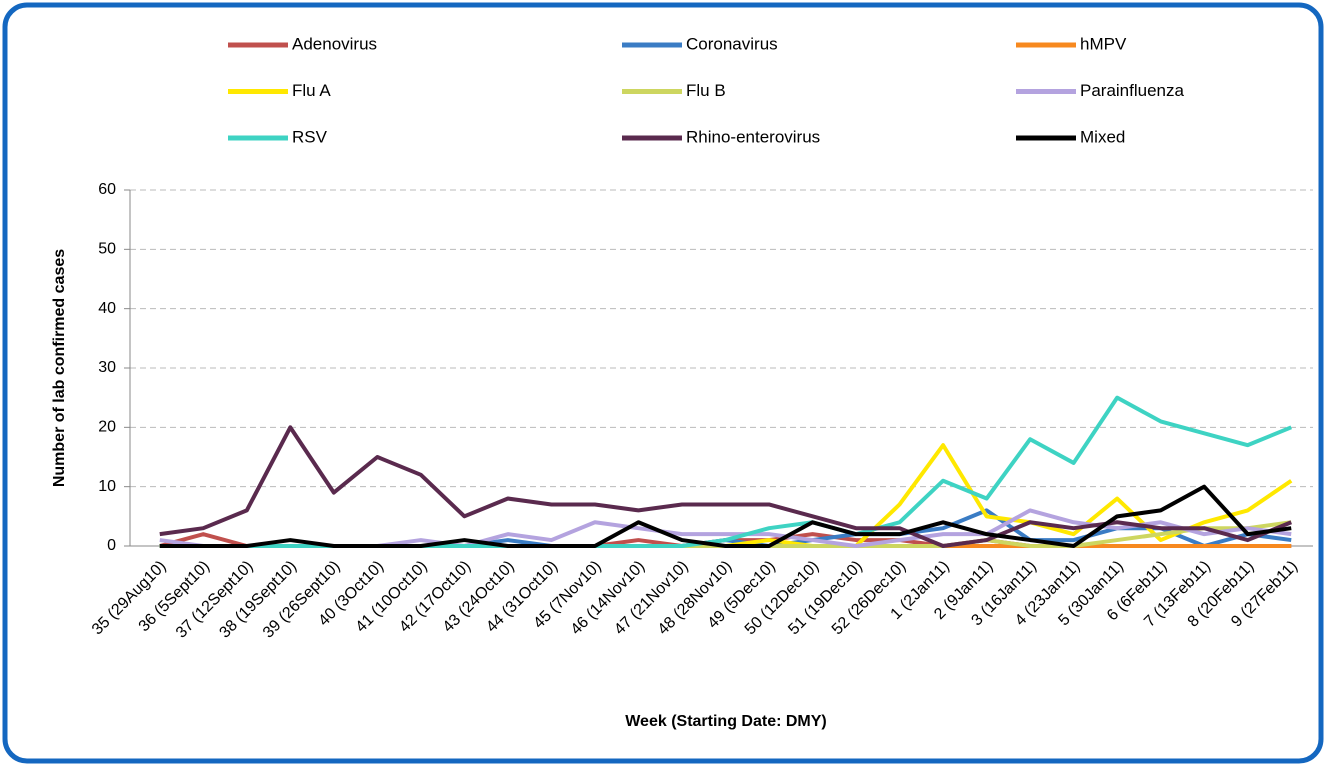  What do you see at coordinates (311, 90) in the screenshot?
I see `legend-label: Flu A` at bounding box center [311, 90].